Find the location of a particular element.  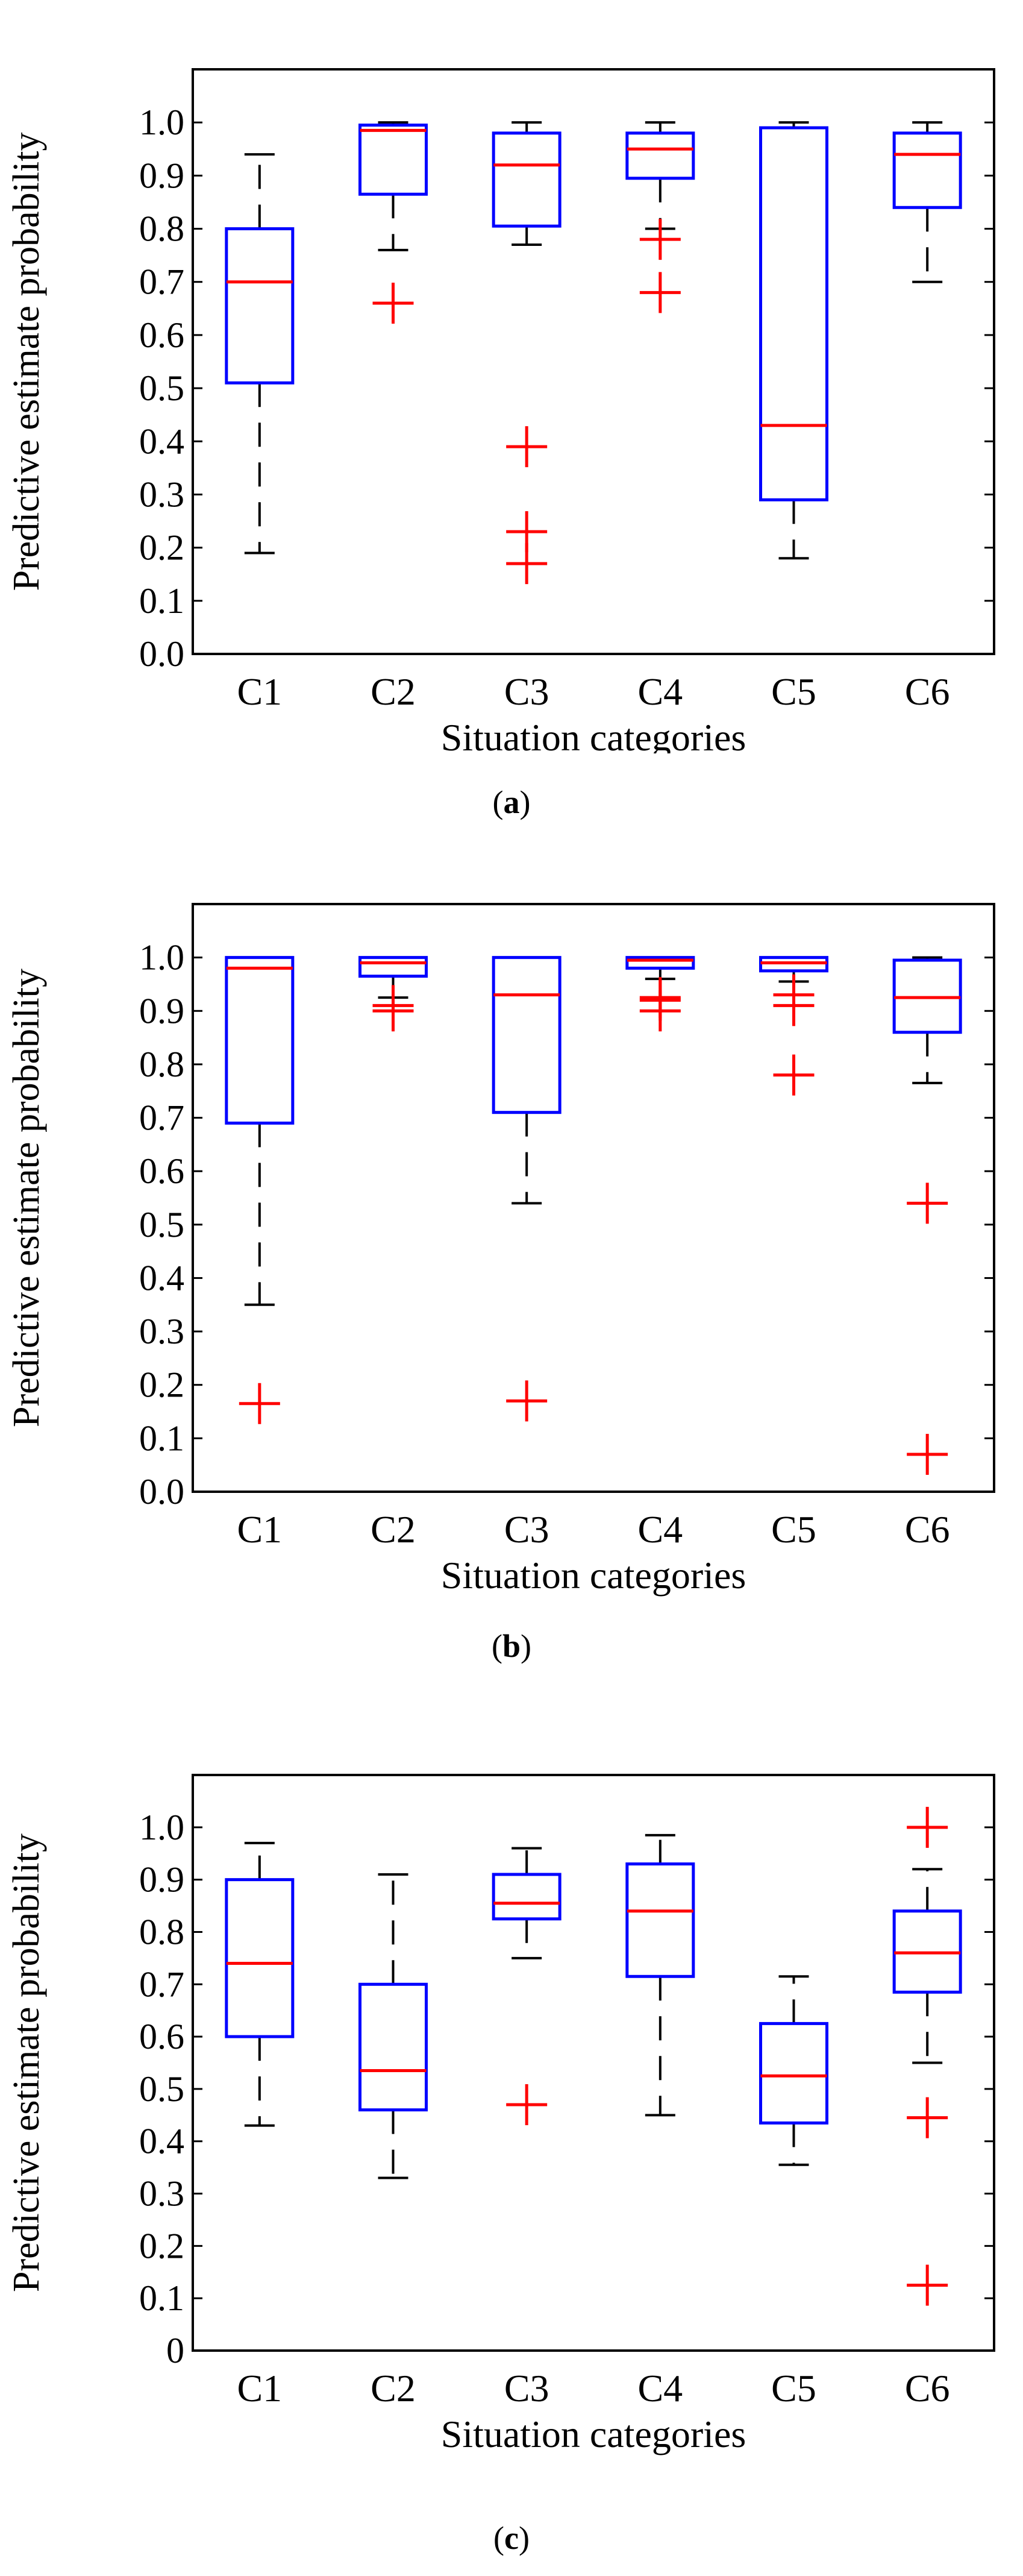

panel-caption-c: (c) is located at coordinates (511, 2538).